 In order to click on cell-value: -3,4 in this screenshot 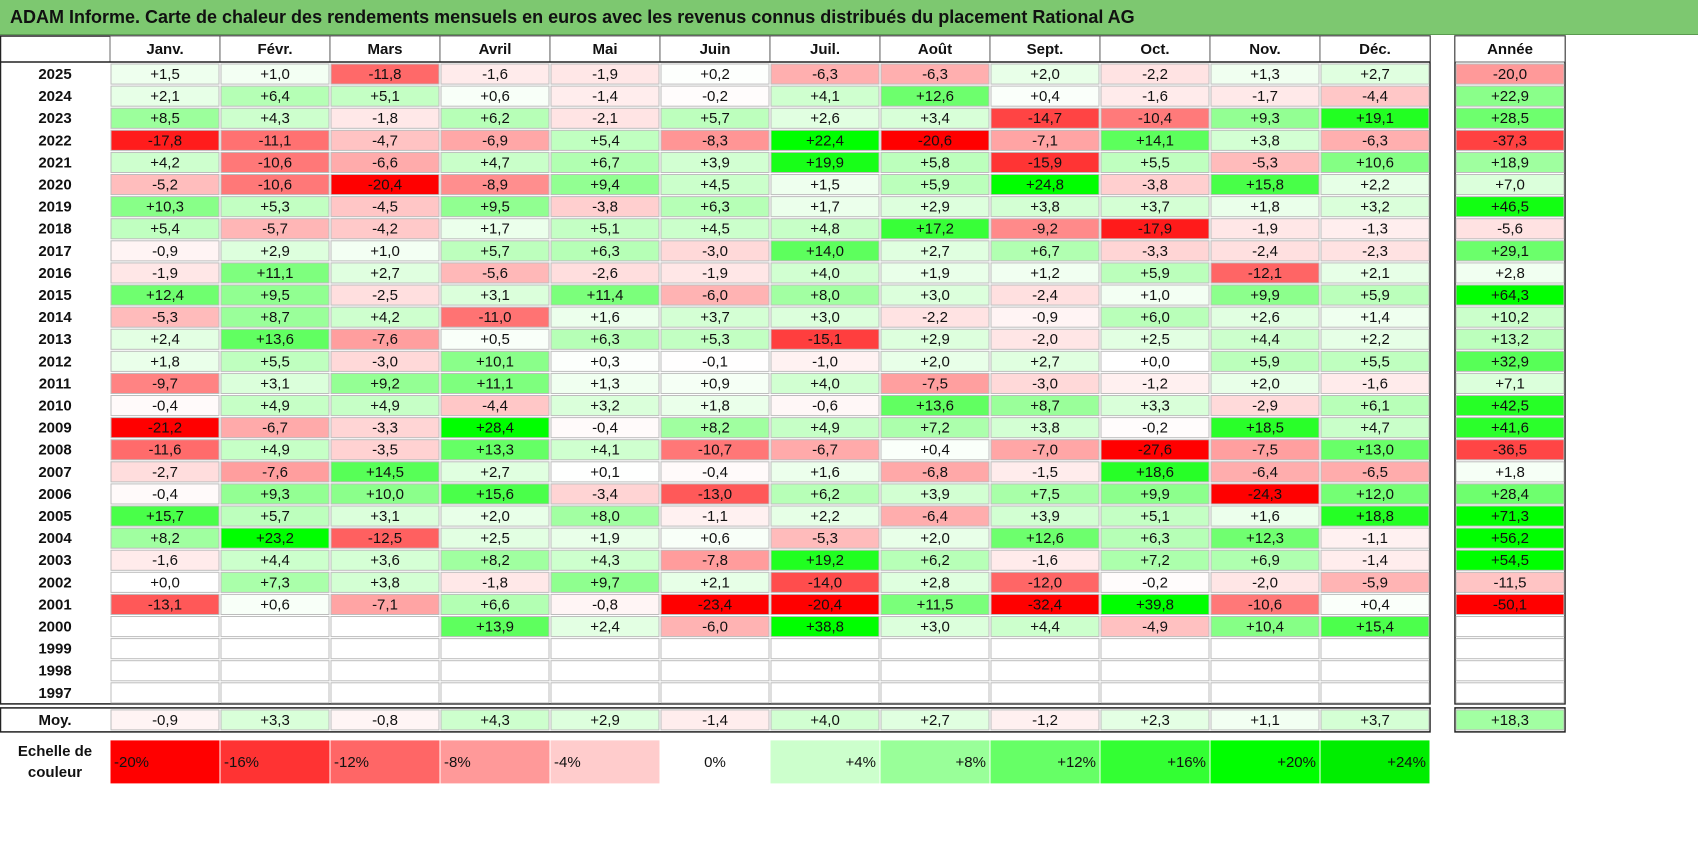, I will do `click(605, 494)`.